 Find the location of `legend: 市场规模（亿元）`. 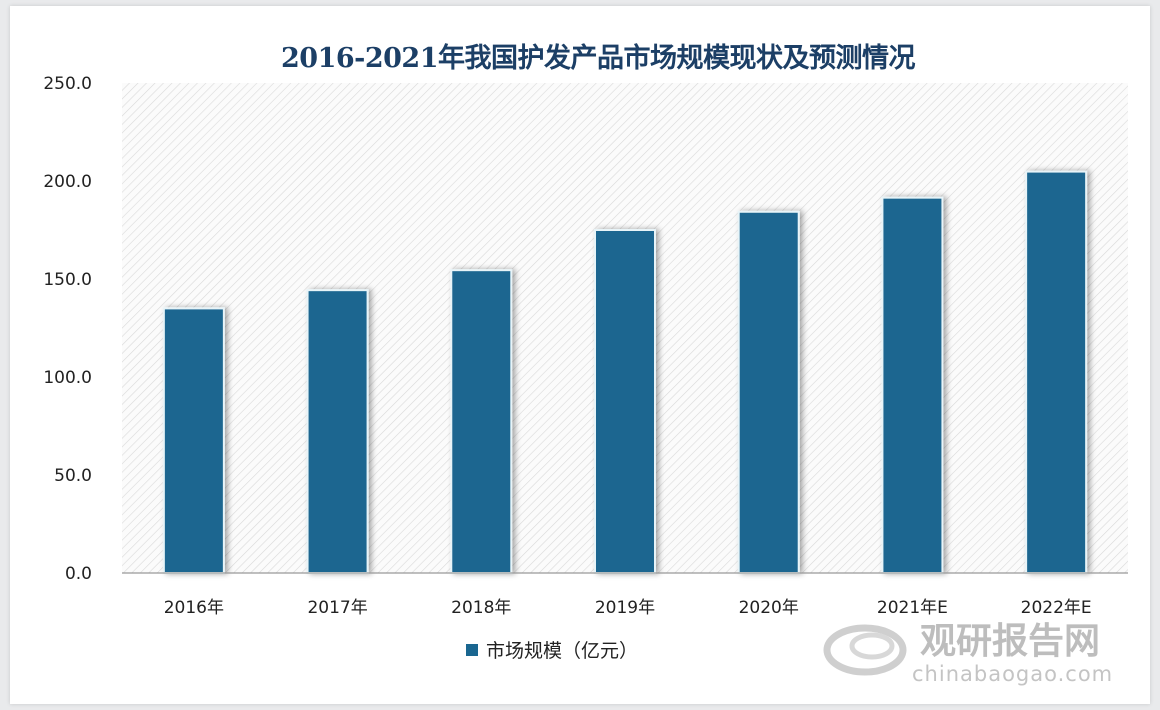

legend: 市场规模（亿元） is located at coordinates (552, 649).